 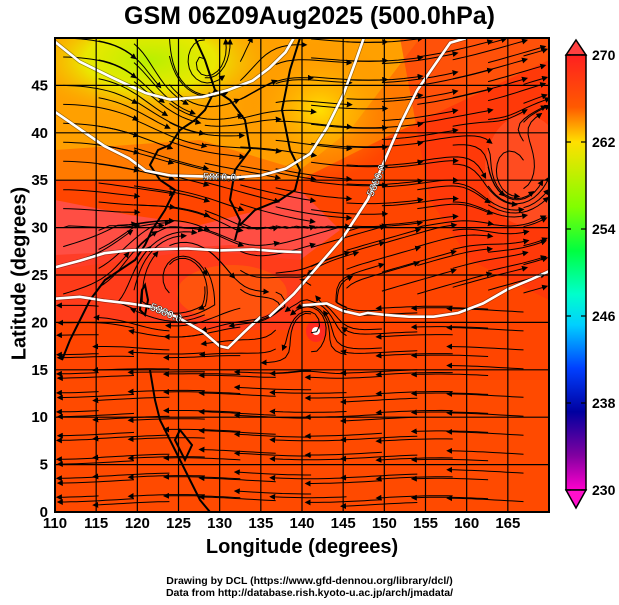 I want to click on coastline-philippines, so click(x=180, y=440).